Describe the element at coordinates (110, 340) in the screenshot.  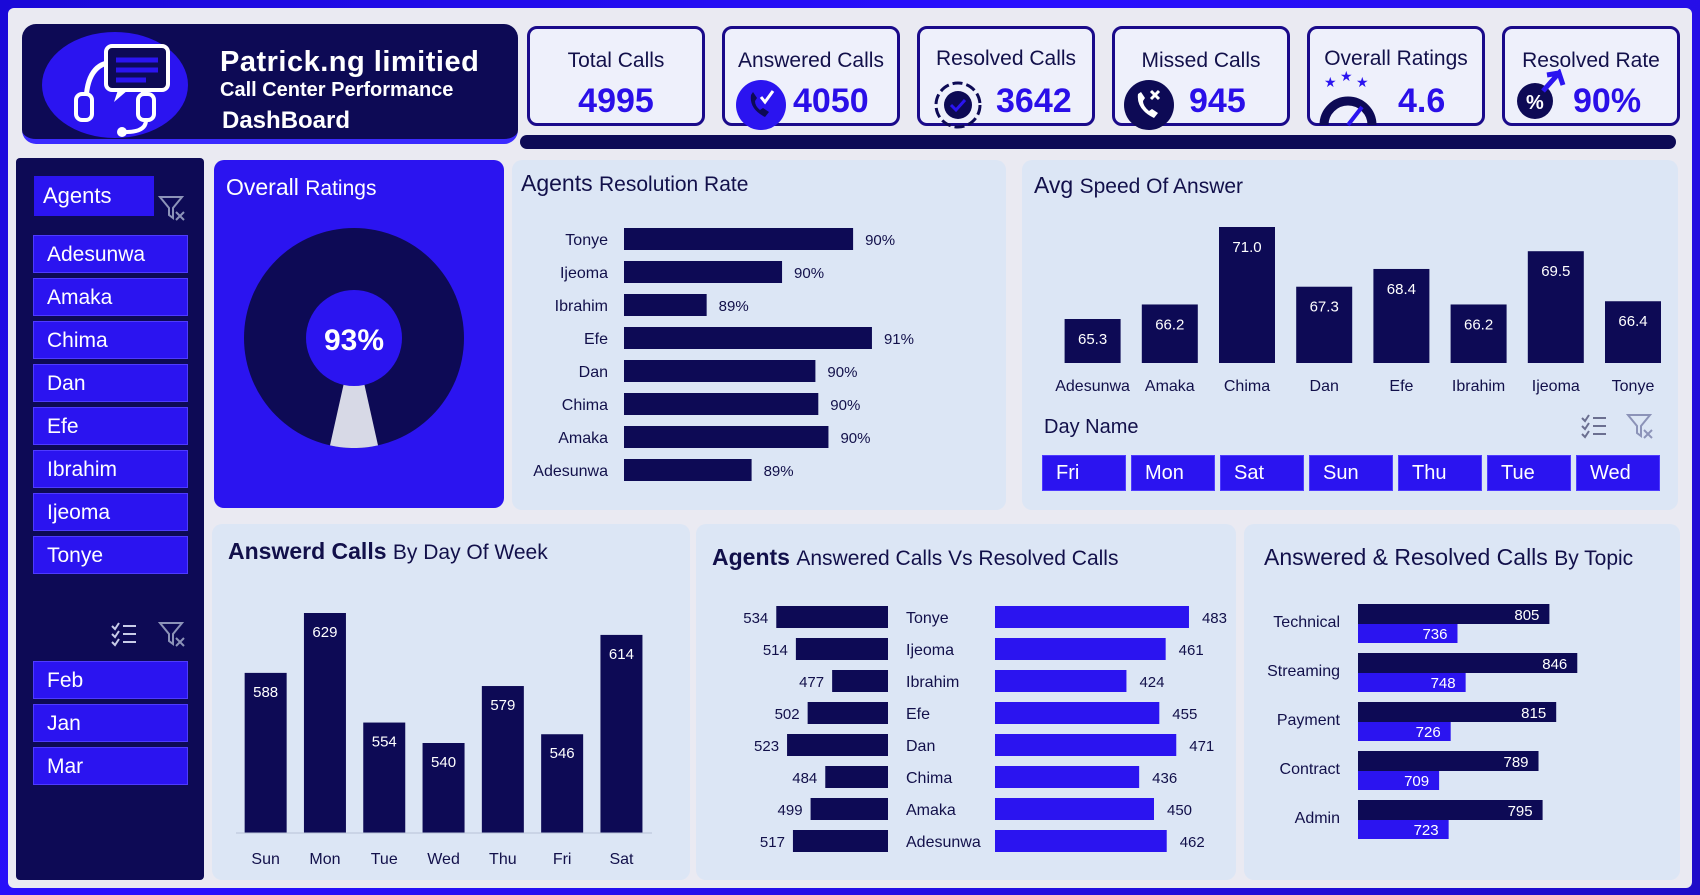
I see `agent-slicer-item: Chima` at that location.